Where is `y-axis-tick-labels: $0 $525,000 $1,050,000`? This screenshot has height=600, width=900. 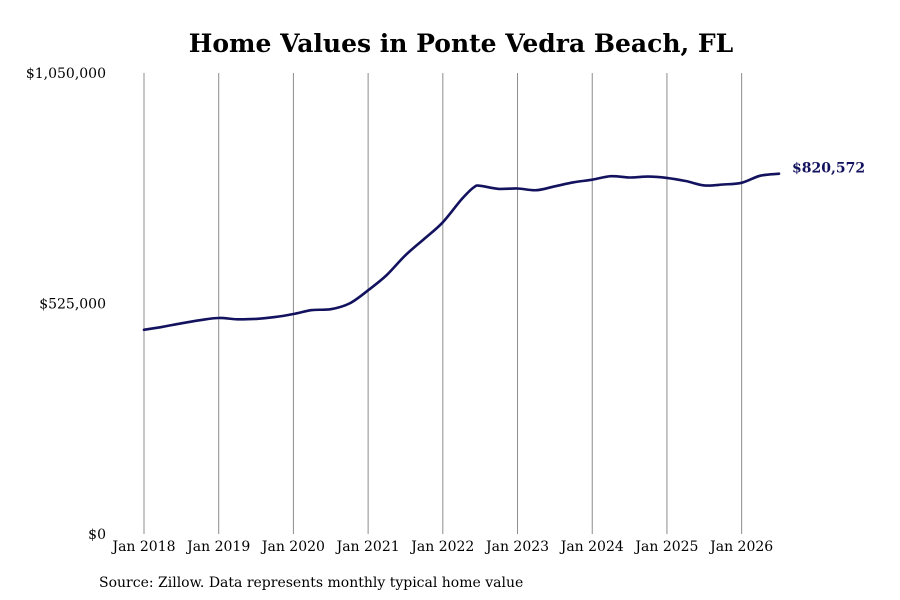 y-axis-tick-labels: $0 $525,000 $1,050,000 is located at coordinates (66, 304).